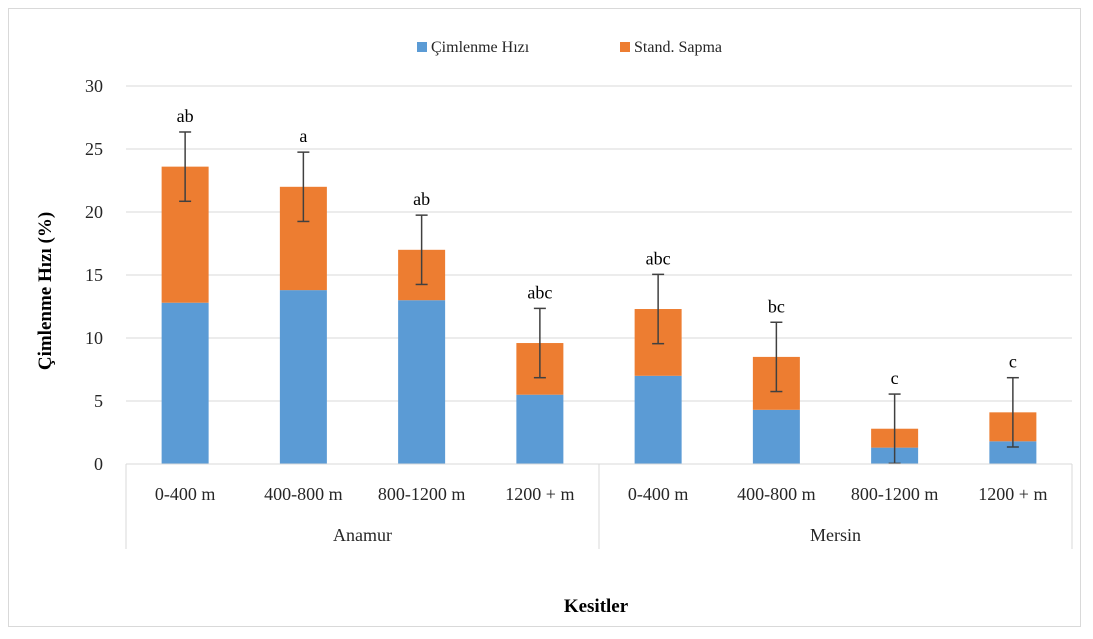 The height and width of the screenshot is (639, 1093). I want to click on y-axis-title: Çimlenme Hızı (%), so click(45, 291).